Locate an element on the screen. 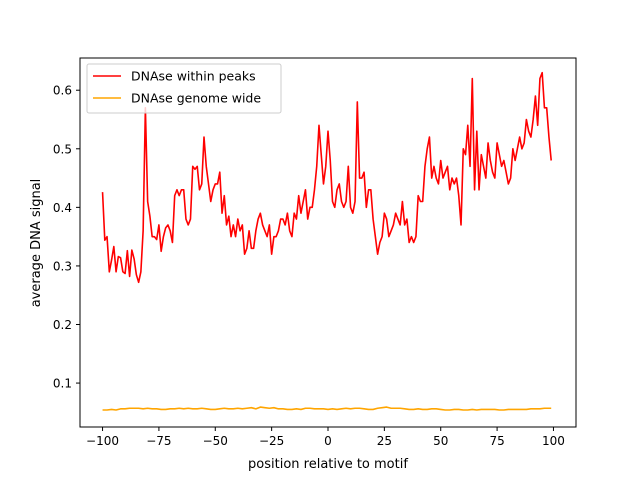 This screenshot has height=480, width=640. legend-label-within-peaks: DNAse within peaks is located at coordinates (193, 76).